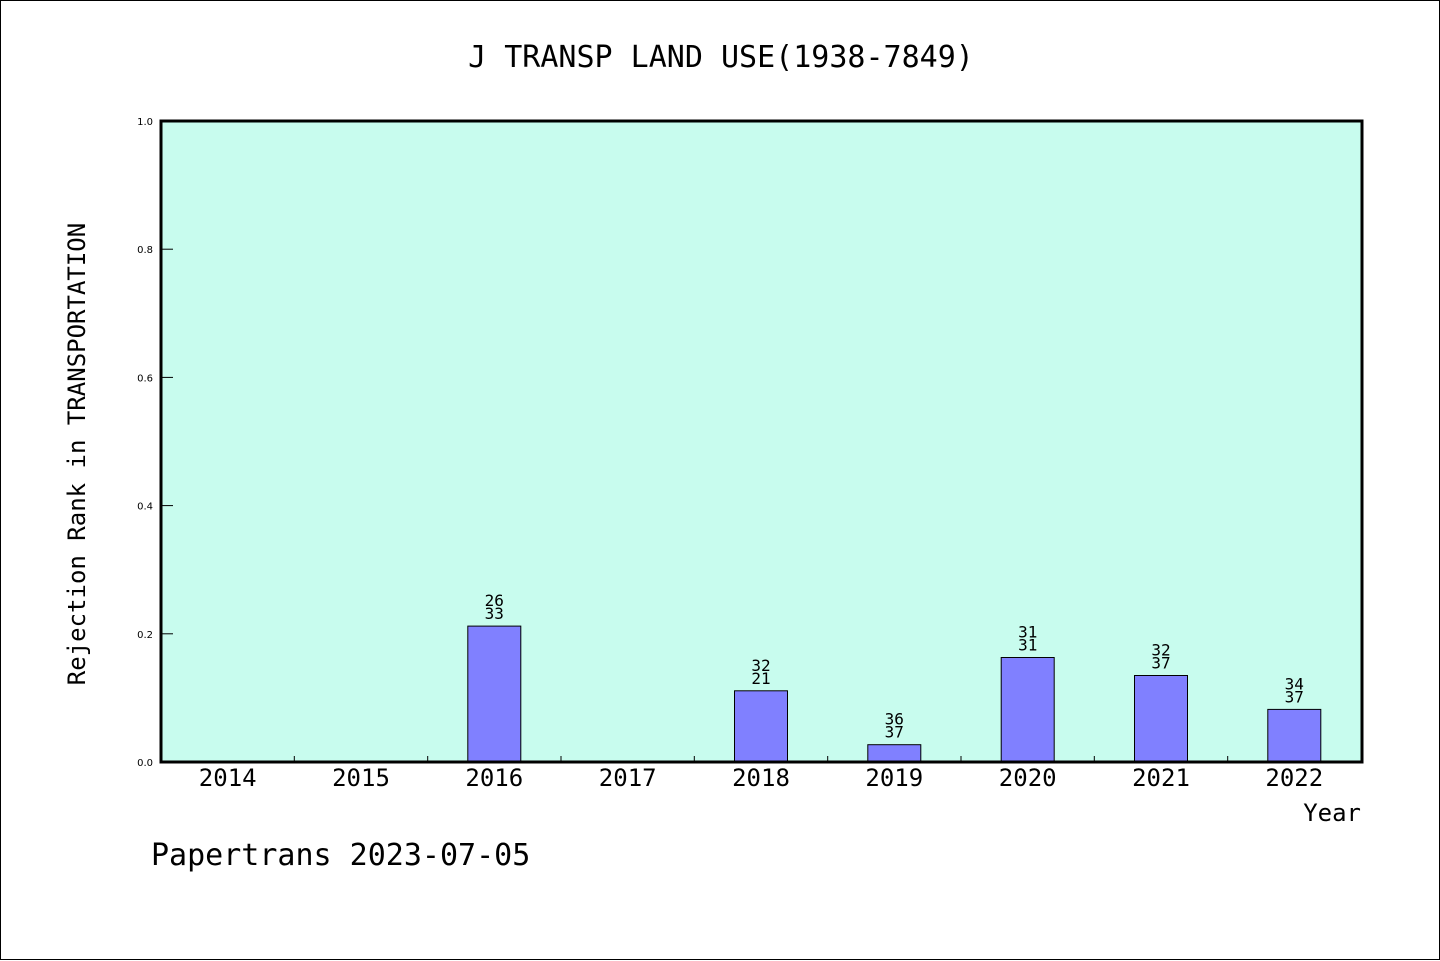 The width and height of the screenshot is (1440, 961). What do you see at coordinates (145, 122) in the screenshot?
I see `y-tick-label: 1.0` at bounding box center [145, 122].